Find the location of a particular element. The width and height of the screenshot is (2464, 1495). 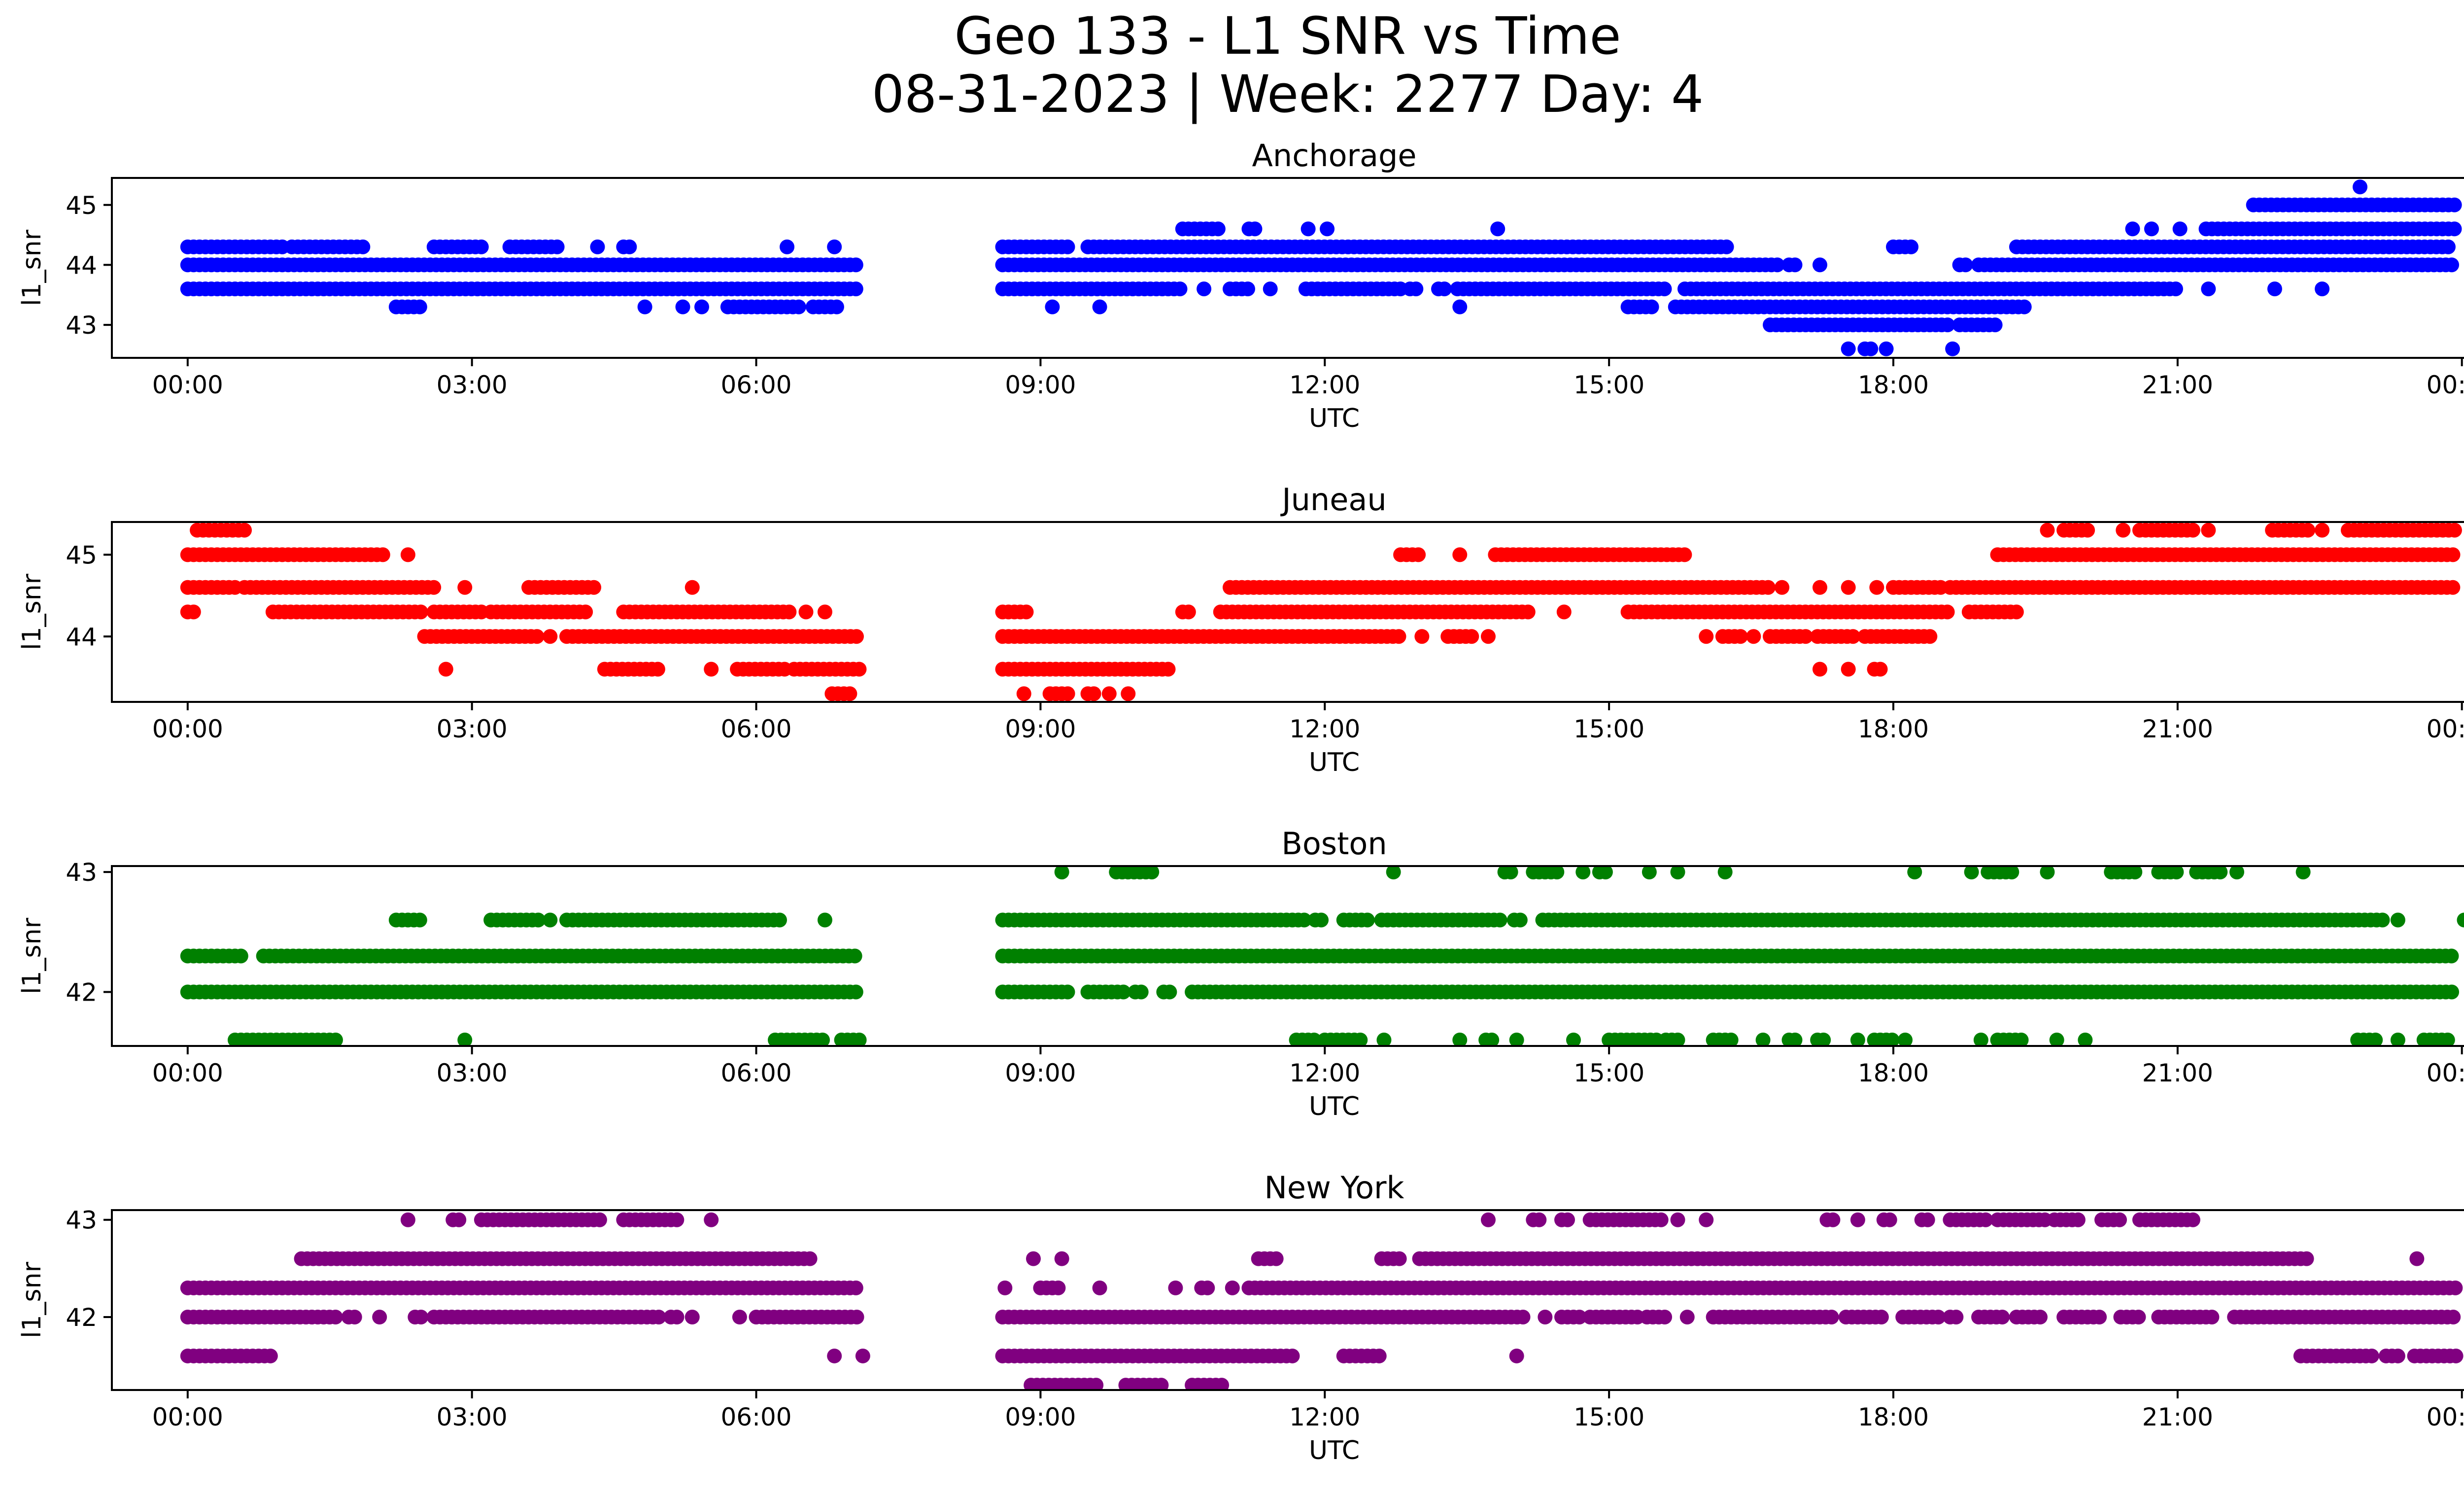

panel-boston-title: Boston is located at coordinates (1334, 844).